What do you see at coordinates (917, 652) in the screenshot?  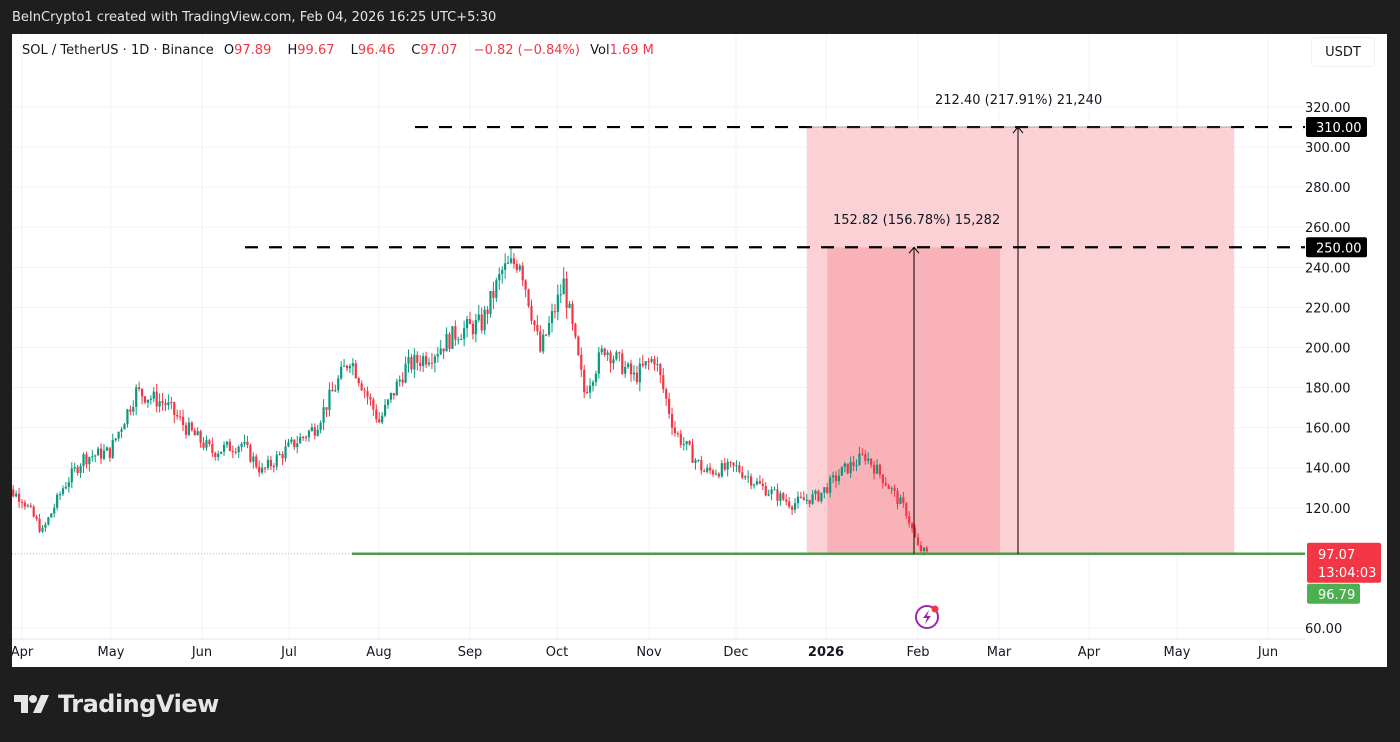 I see `time-axis-label: Feb` at bounding box center [917, 652].